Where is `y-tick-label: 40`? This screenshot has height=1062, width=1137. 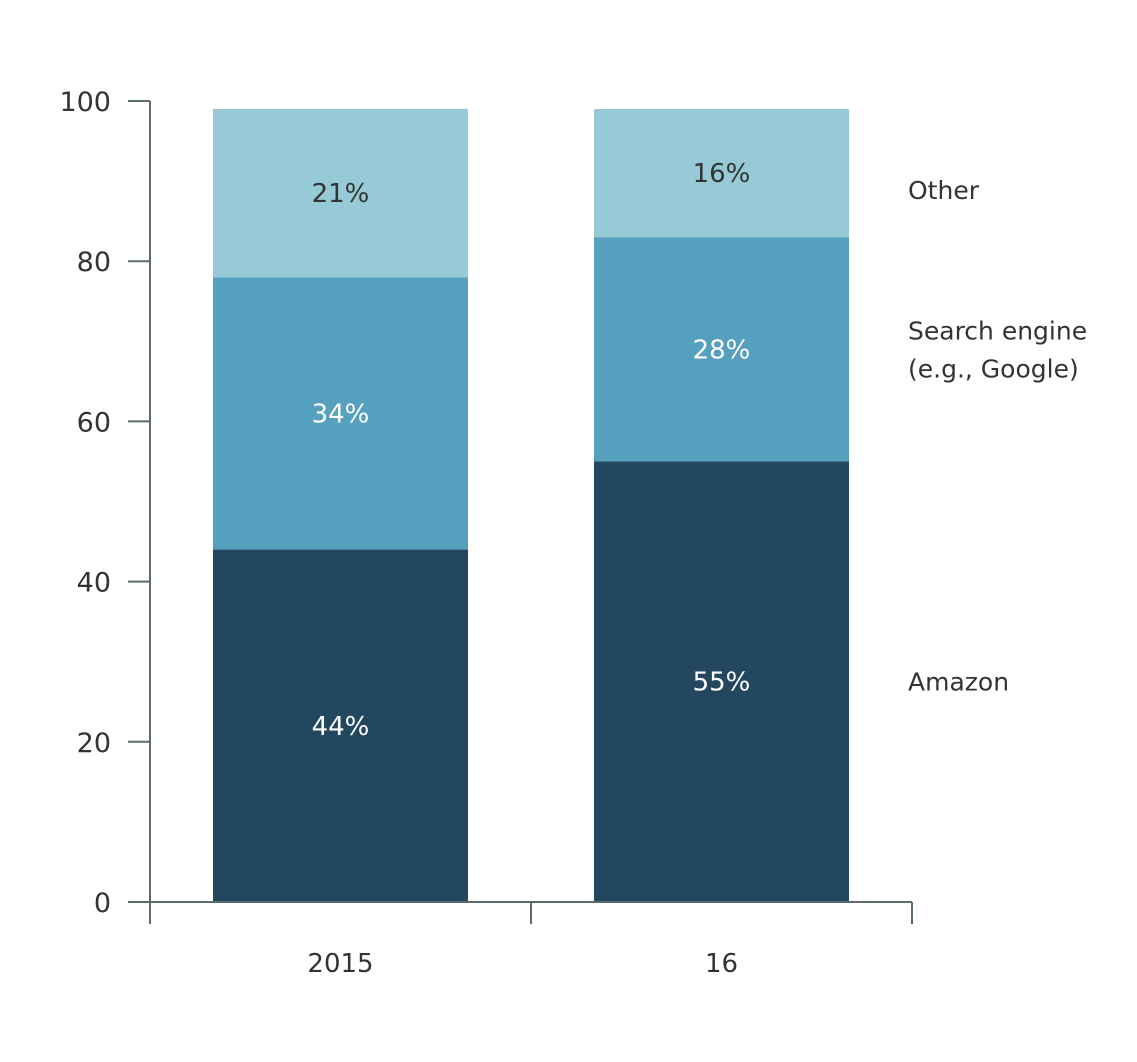 y-tick-label: 40 is located at coordinates (94, 583).